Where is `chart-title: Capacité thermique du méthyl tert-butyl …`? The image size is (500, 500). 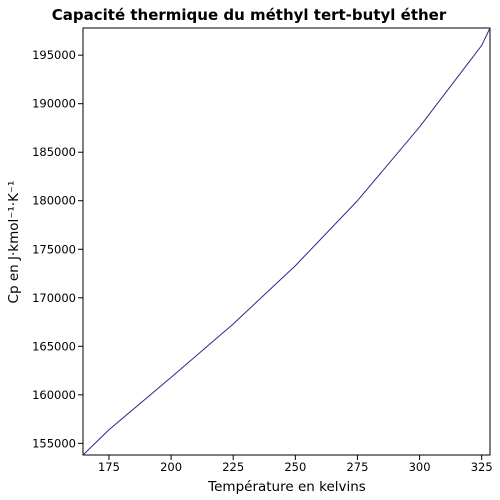
chart-title: Capacité thermique du méthyl tert-butyl … is located at coordinates (249, 15).